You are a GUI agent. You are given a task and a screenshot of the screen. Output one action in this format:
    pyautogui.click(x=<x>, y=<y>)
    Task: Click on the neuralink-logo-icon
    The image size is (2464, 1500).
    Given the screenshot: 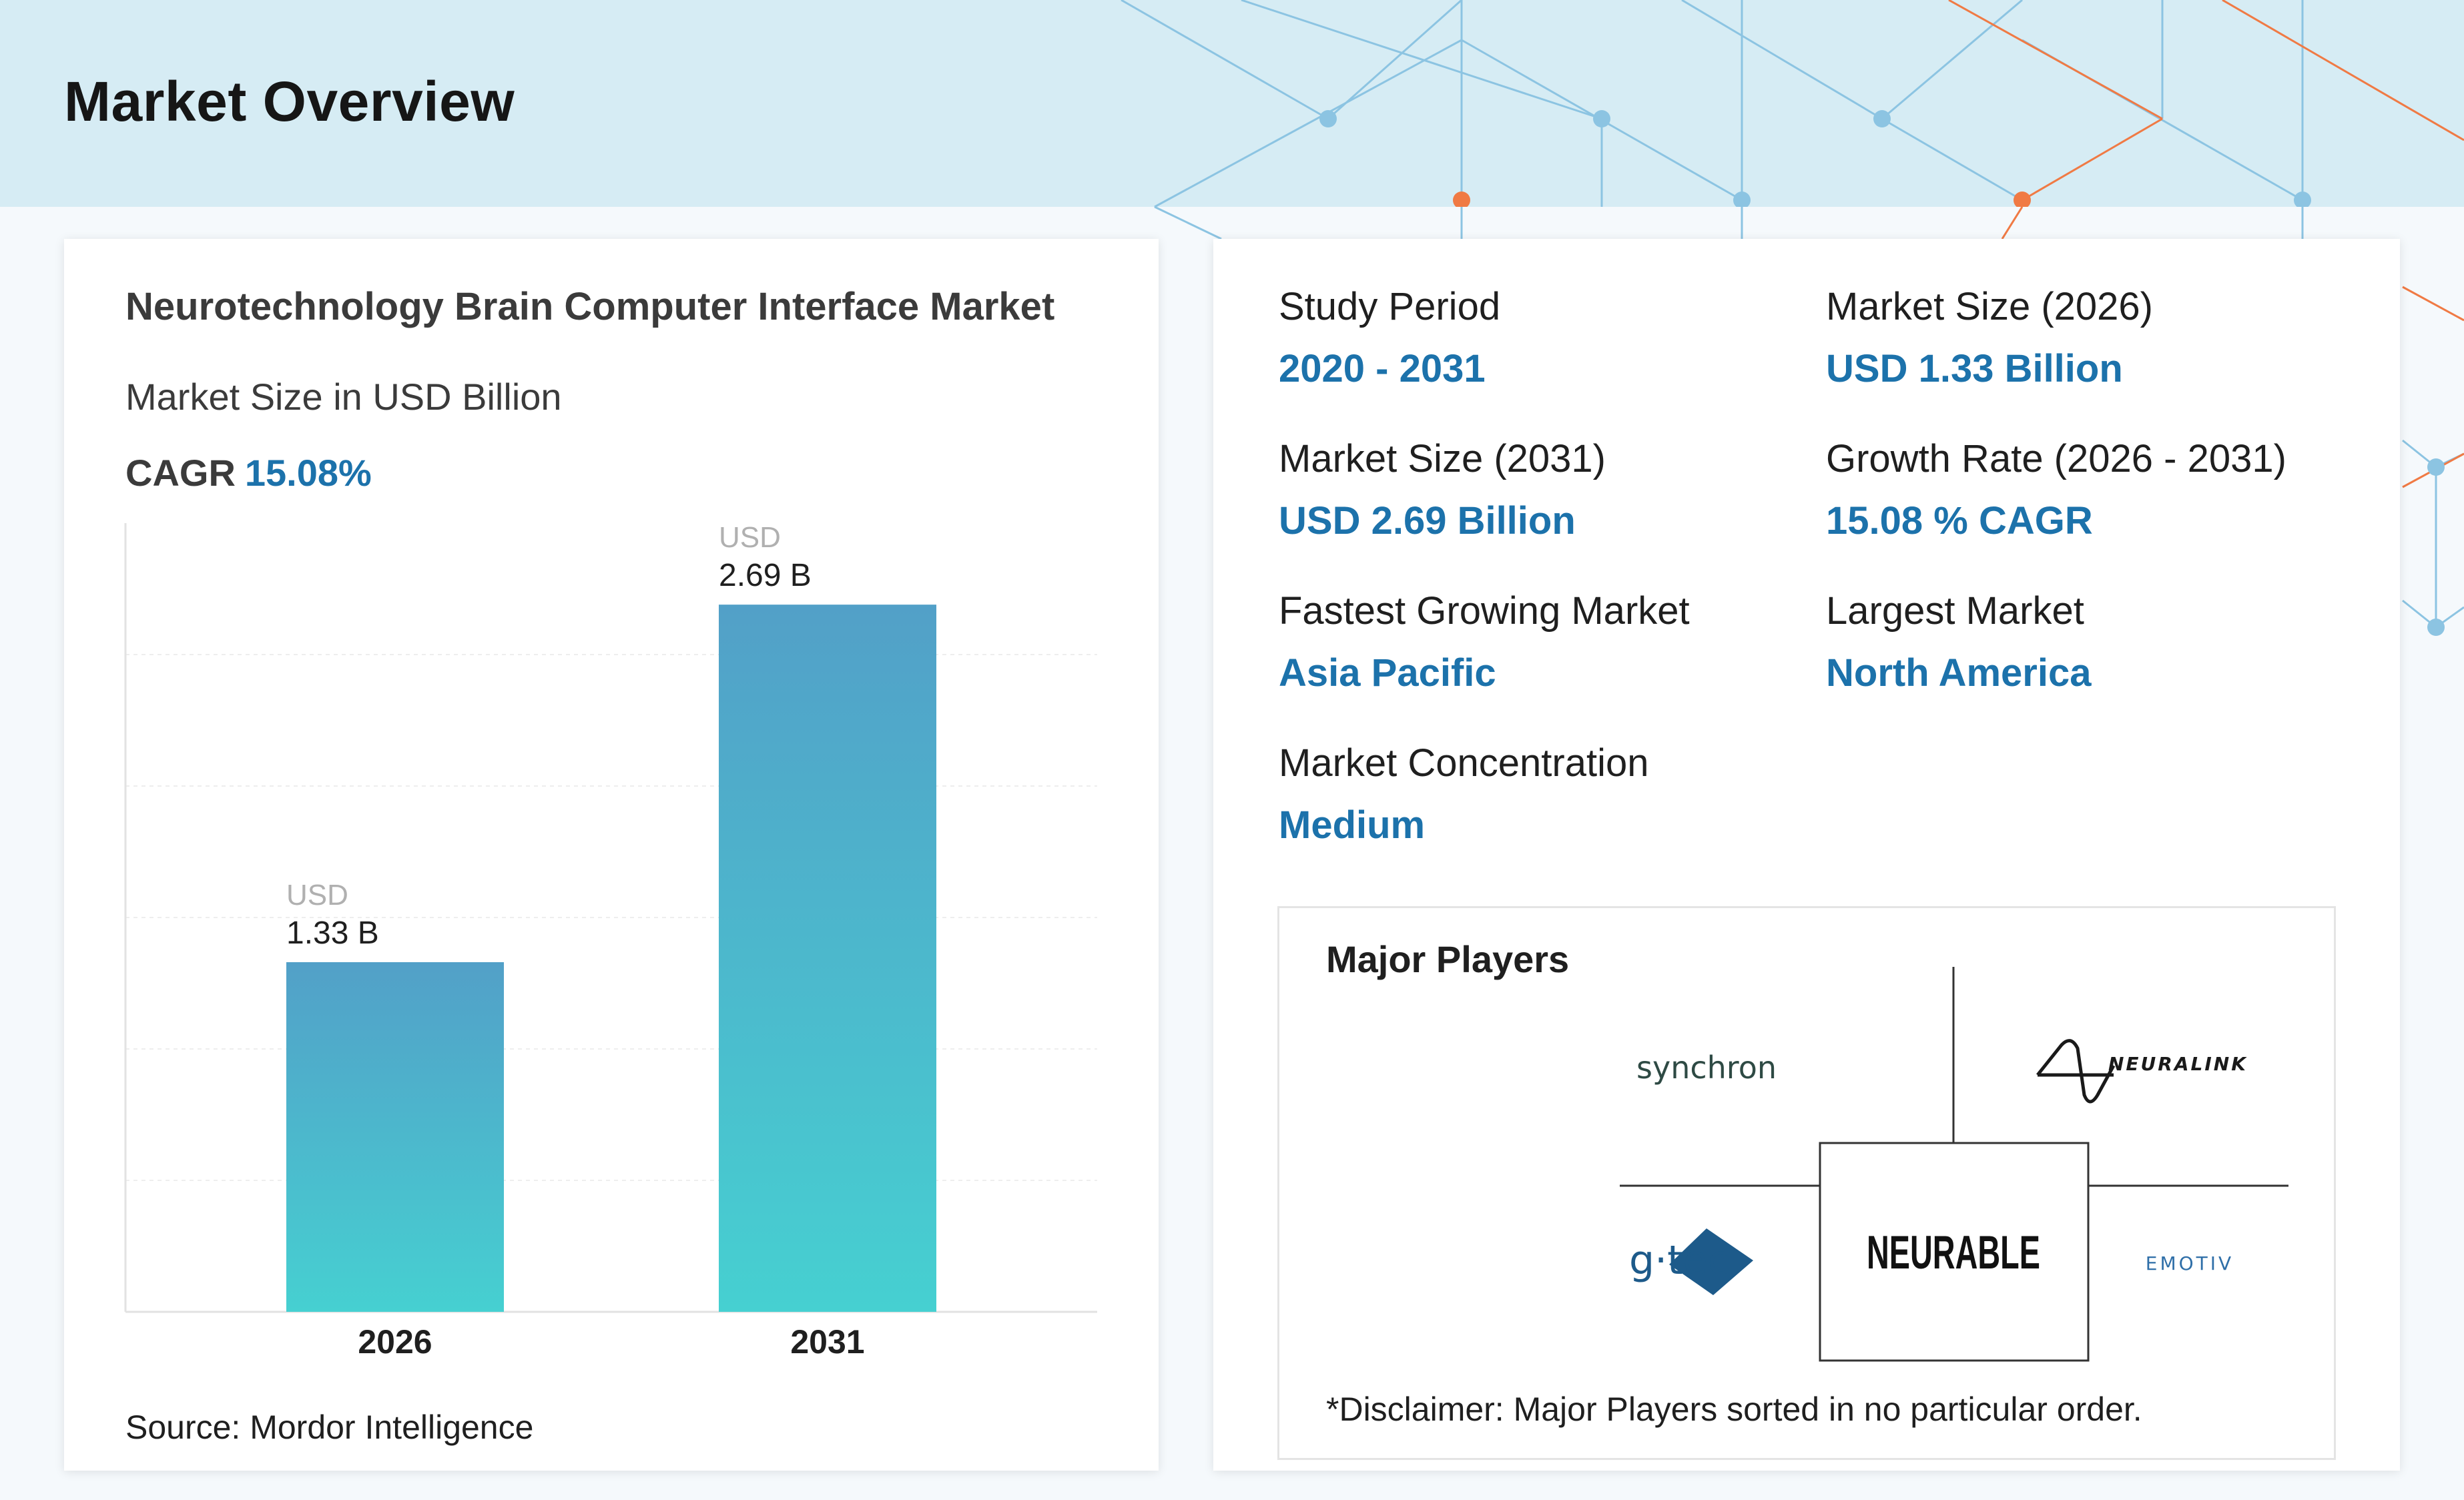 What is the action you would take?
    pyautogui.click(x=2076, y=1071)
    